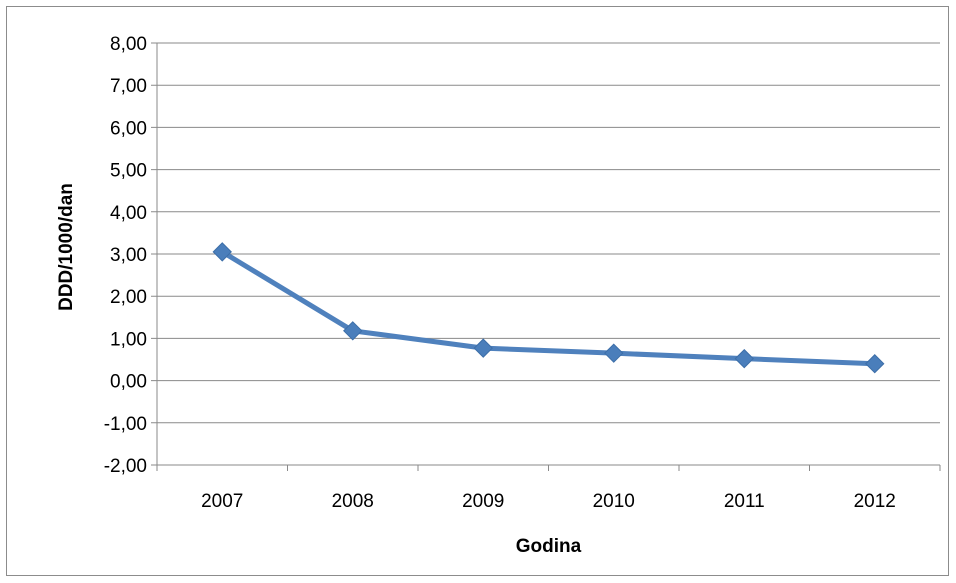 The height and width of the screenshot is (583, 956). I want to click on y-tick-label: 3,00, so click(128, 255).